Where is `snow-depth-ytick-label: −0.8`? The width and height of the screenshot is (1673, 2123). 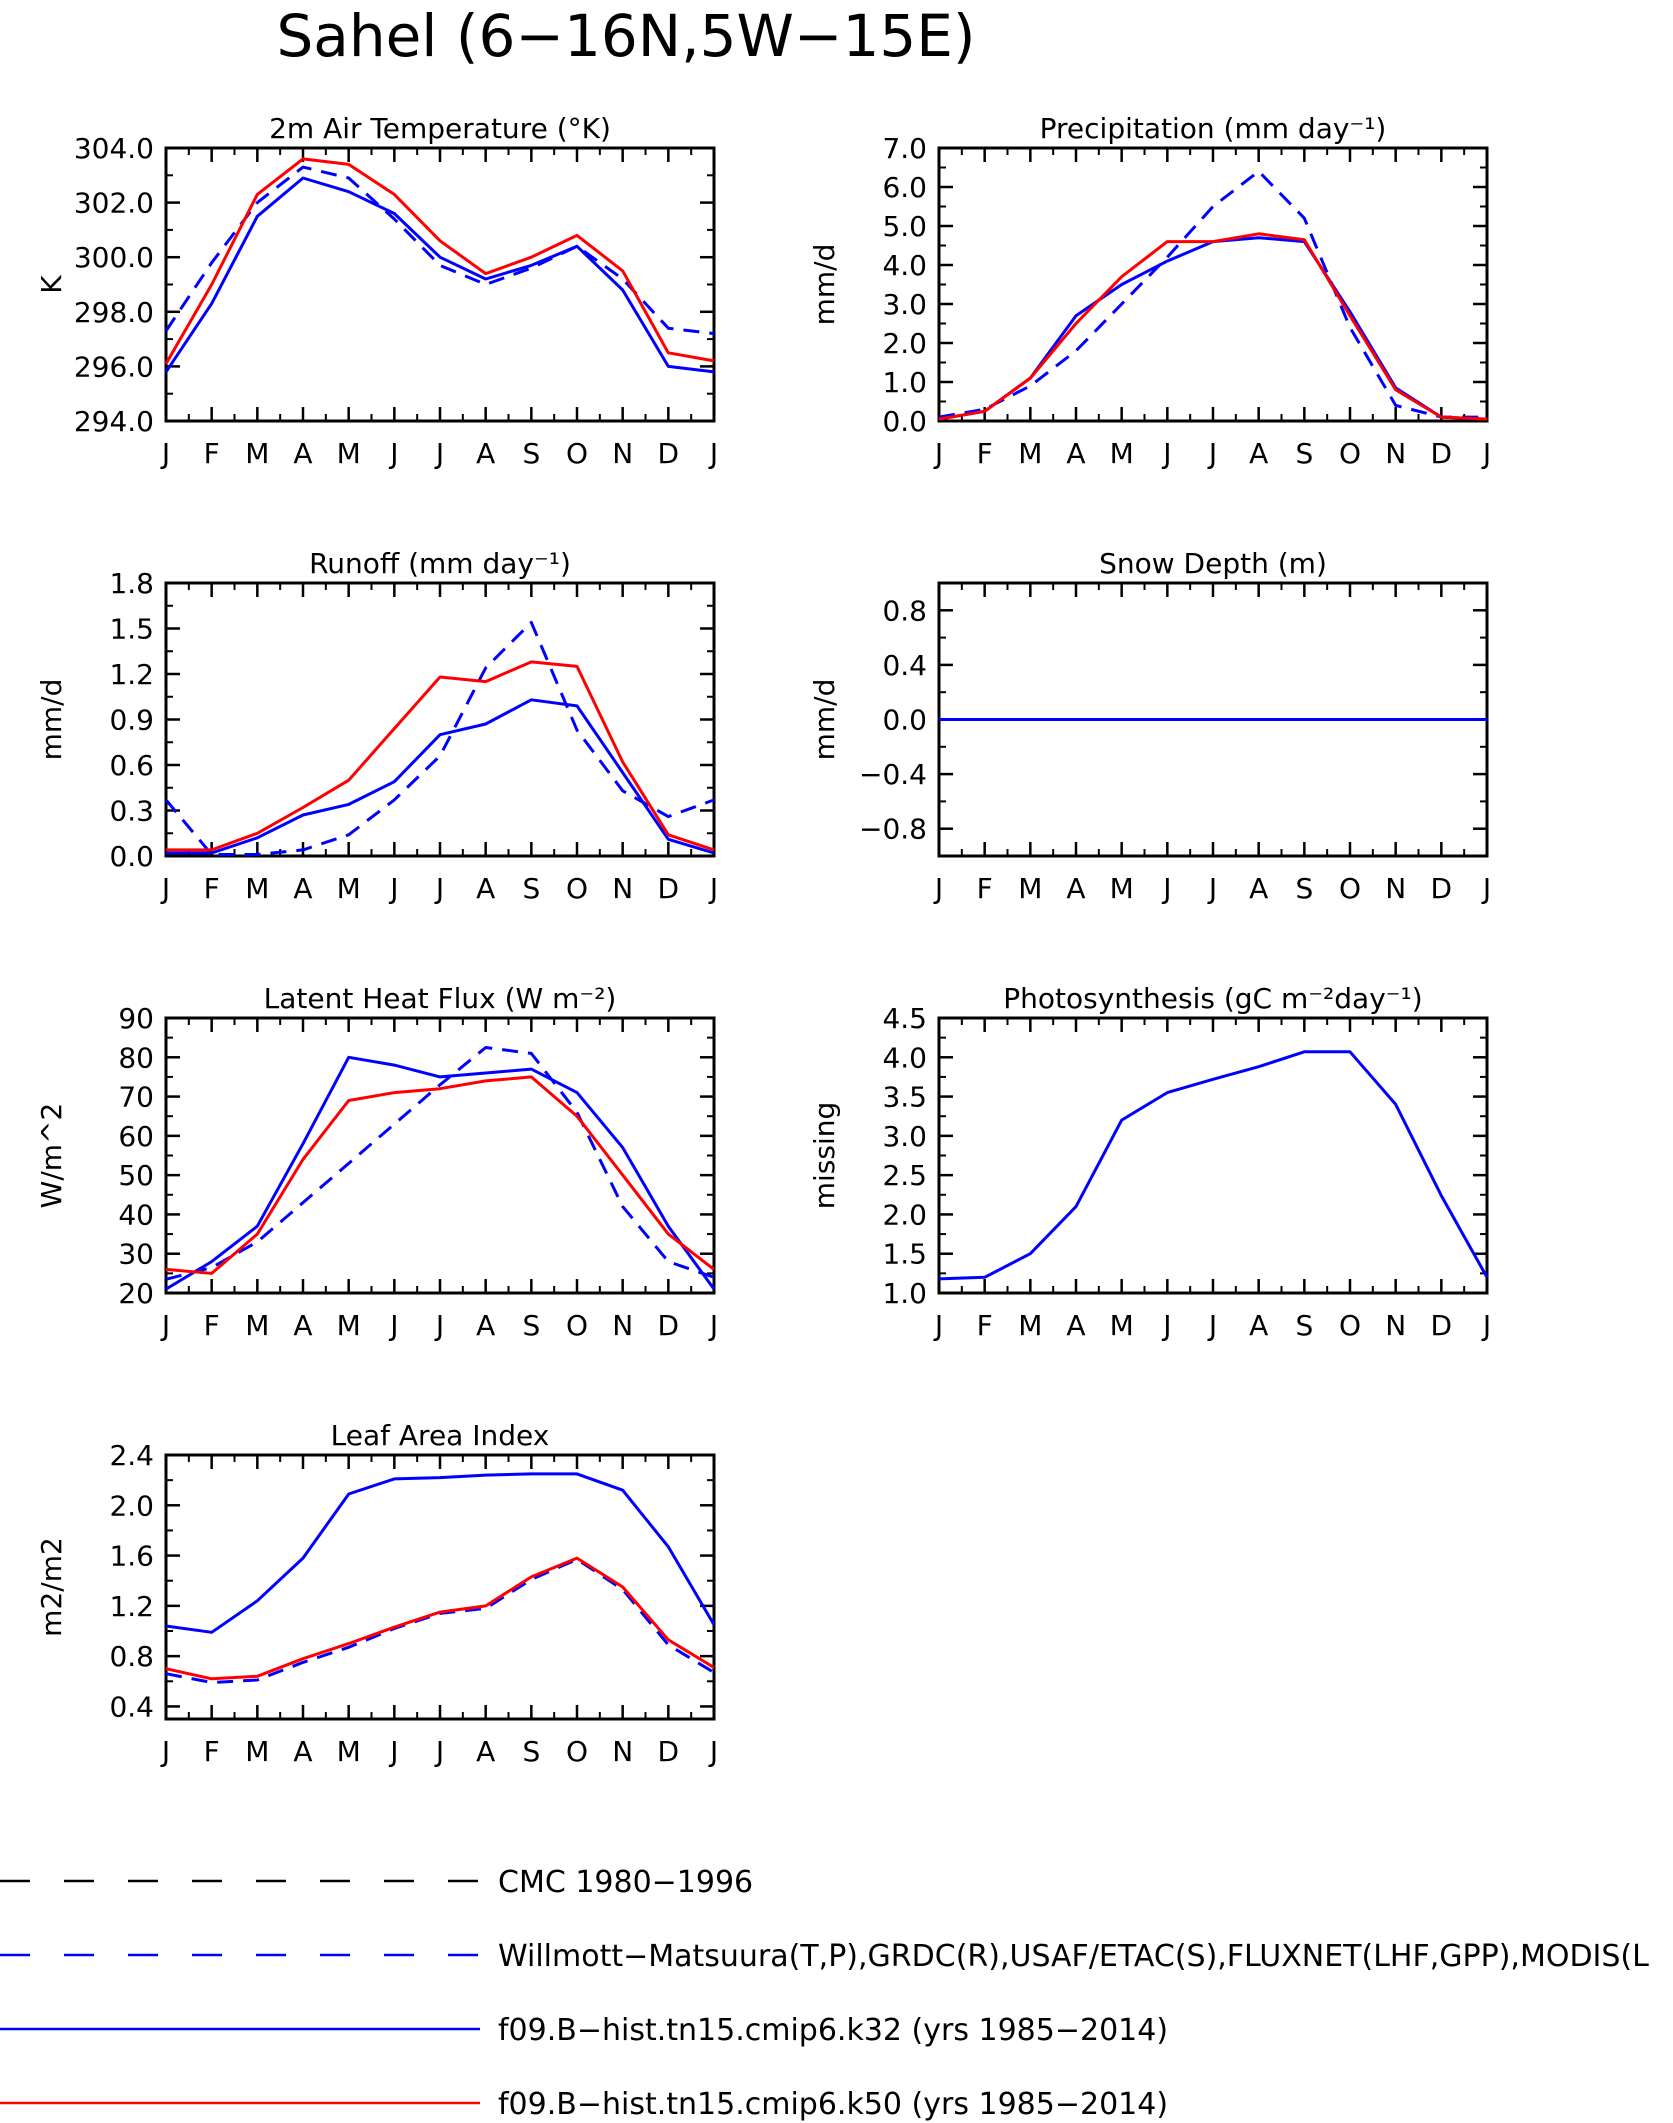
snow-depth-ytick-label: −0.8 is located at coordinates (893, 829).